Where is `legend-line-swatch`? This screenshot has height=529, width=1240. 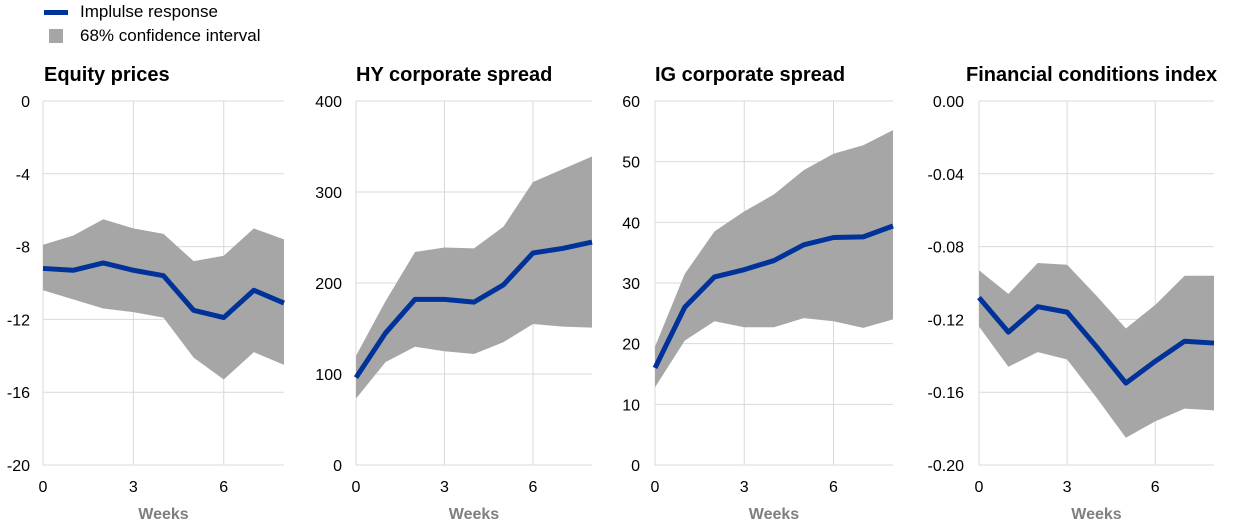
legend-line-swatch is located at coordinates (56, 12).